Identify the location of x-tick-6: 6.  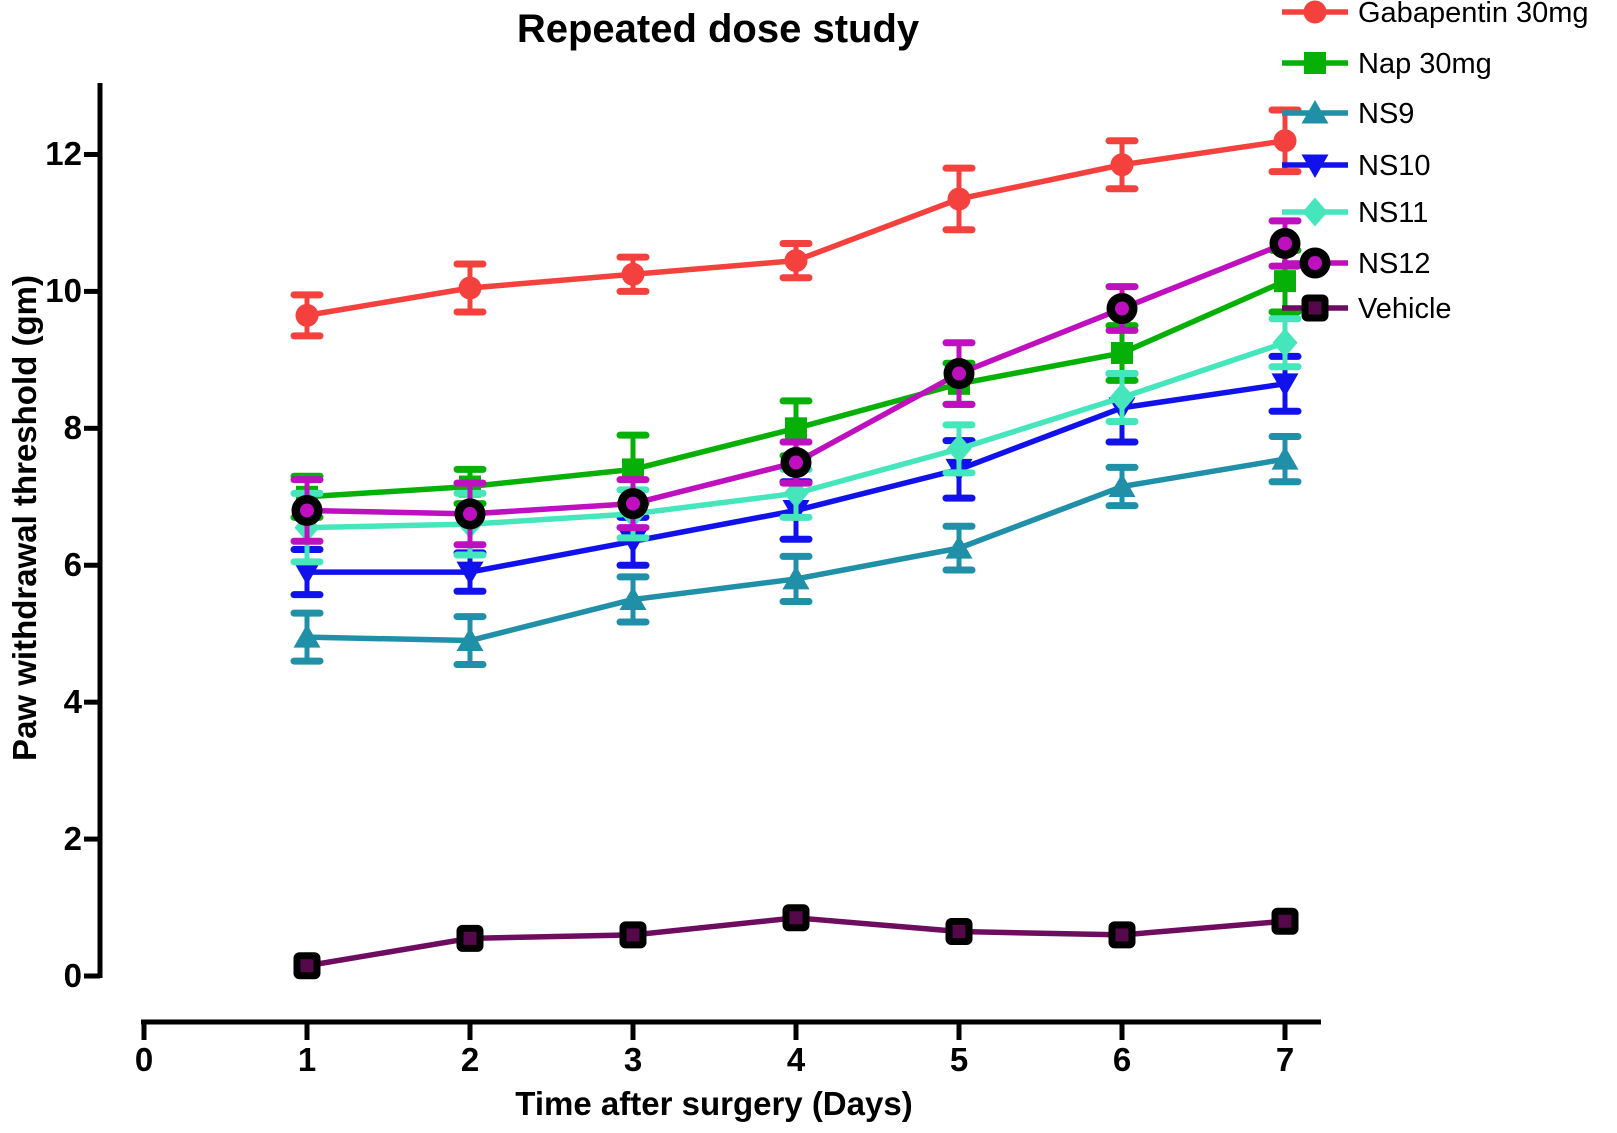
(1122, 1059).